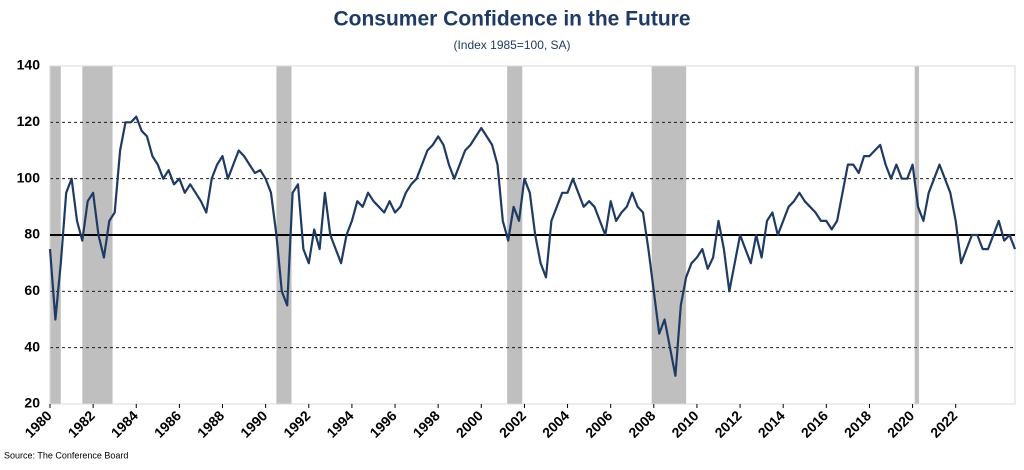  What do you see at coordinates (210, 423) in the screenshot?
I see `x-tick-label: 1988` at bounding box center [210, 423].